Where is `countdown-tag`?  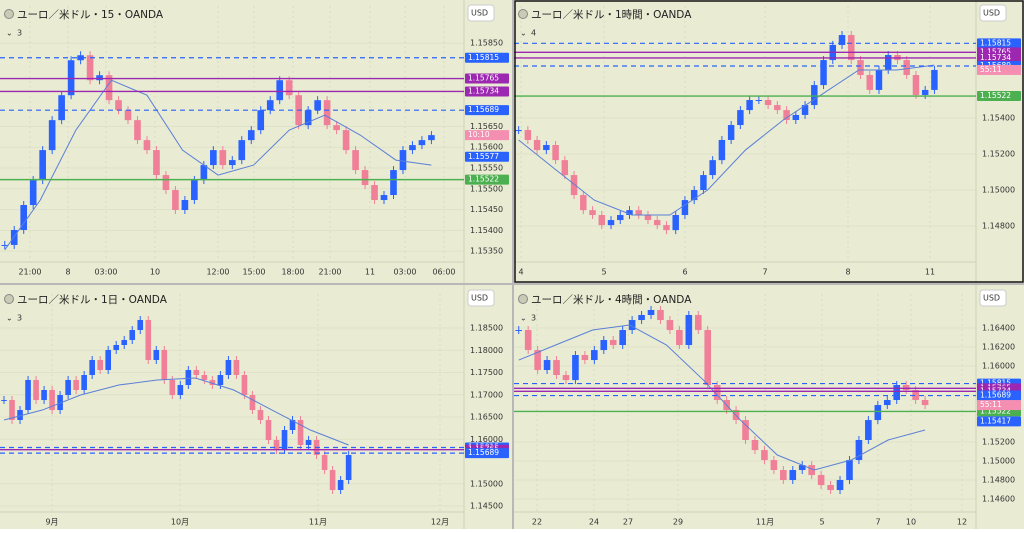
countdown-tag is located at coordinates (999, 69).